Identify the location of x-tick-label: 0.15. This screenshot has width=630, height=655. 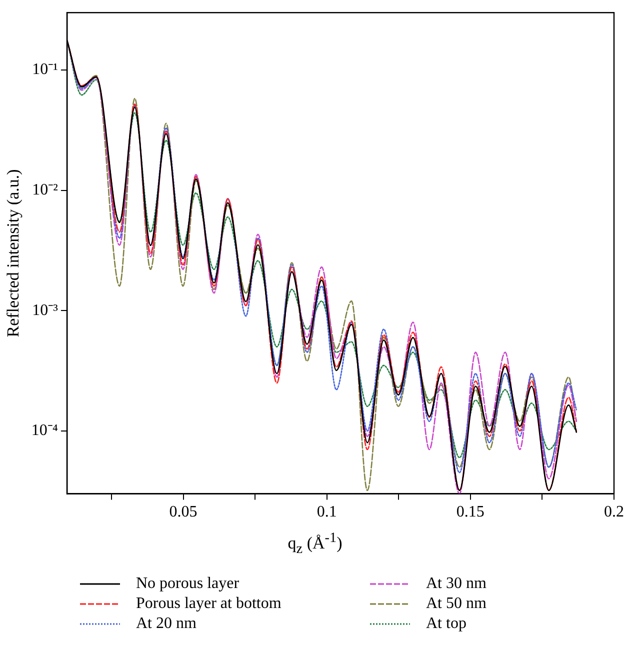
(470, 512).